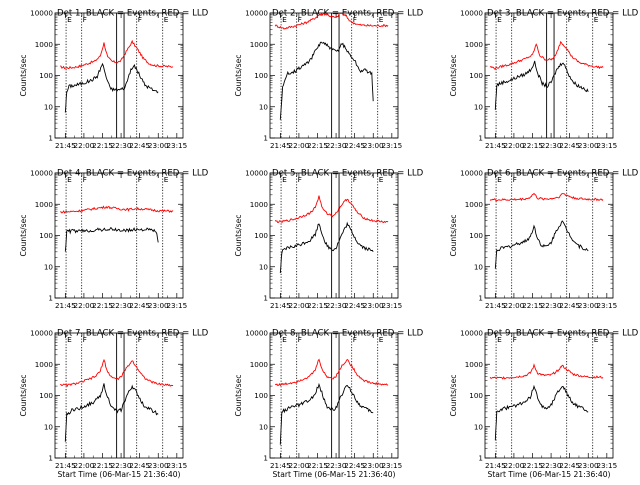 Image resolution: width=640 pixels, height=485 pixels. What do you see at coordinates (569, 305) in the screenshot?
I see `panel-6-xtick-label: 22:45` at bounding box center [569, 305].